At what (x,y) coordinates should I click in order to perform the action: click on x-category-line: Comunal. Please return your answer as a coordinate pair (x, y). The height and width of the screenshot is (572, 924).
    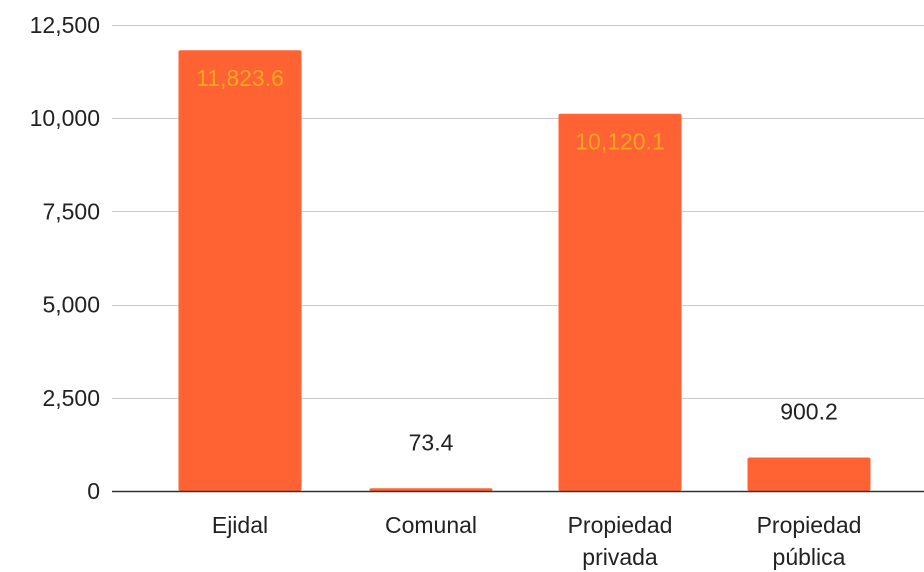
    Looking at the image, I should click on (431, 525).